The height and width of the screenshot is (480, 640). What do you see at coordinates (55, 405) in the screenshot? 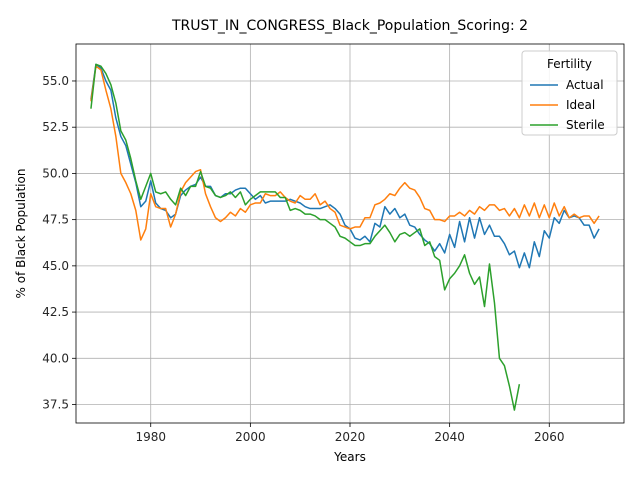
I see `y-tick-label: 37.5` at bounding box center [55, 405].